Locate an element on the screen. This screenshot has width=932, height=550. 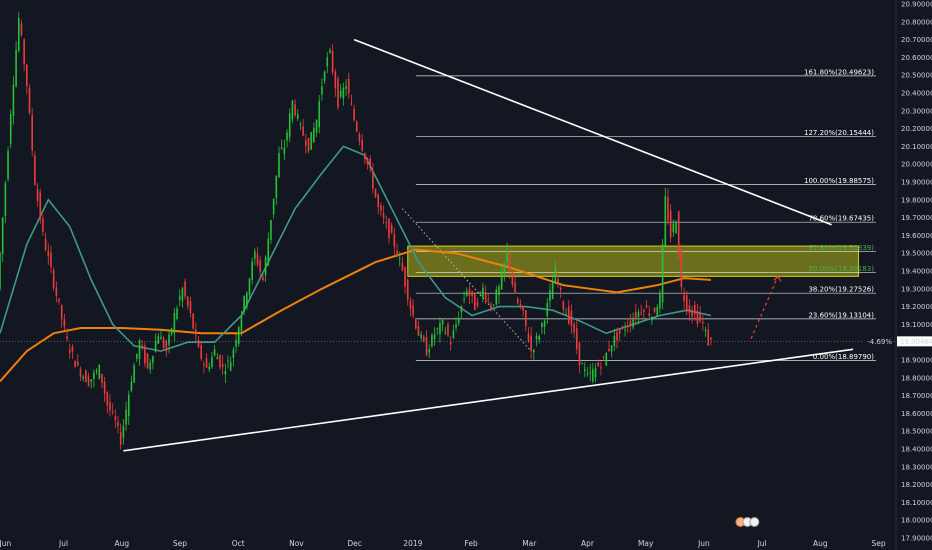
y-tick-label: 18.70000 is located at coordinates (916, 396).